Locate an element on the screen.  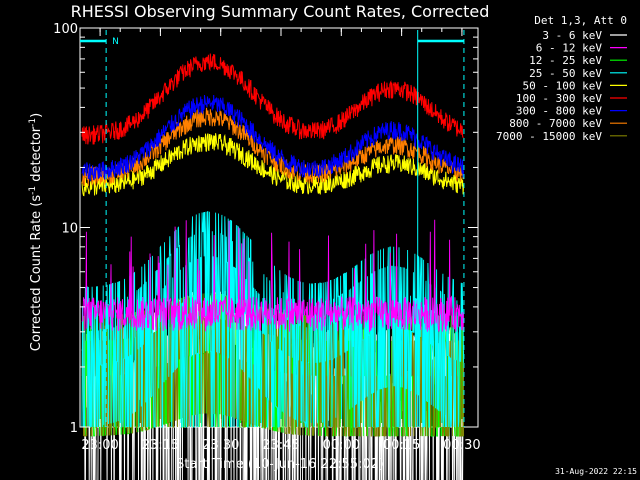
x-tick-label: 00:30 is located at coordinates (461, 445).